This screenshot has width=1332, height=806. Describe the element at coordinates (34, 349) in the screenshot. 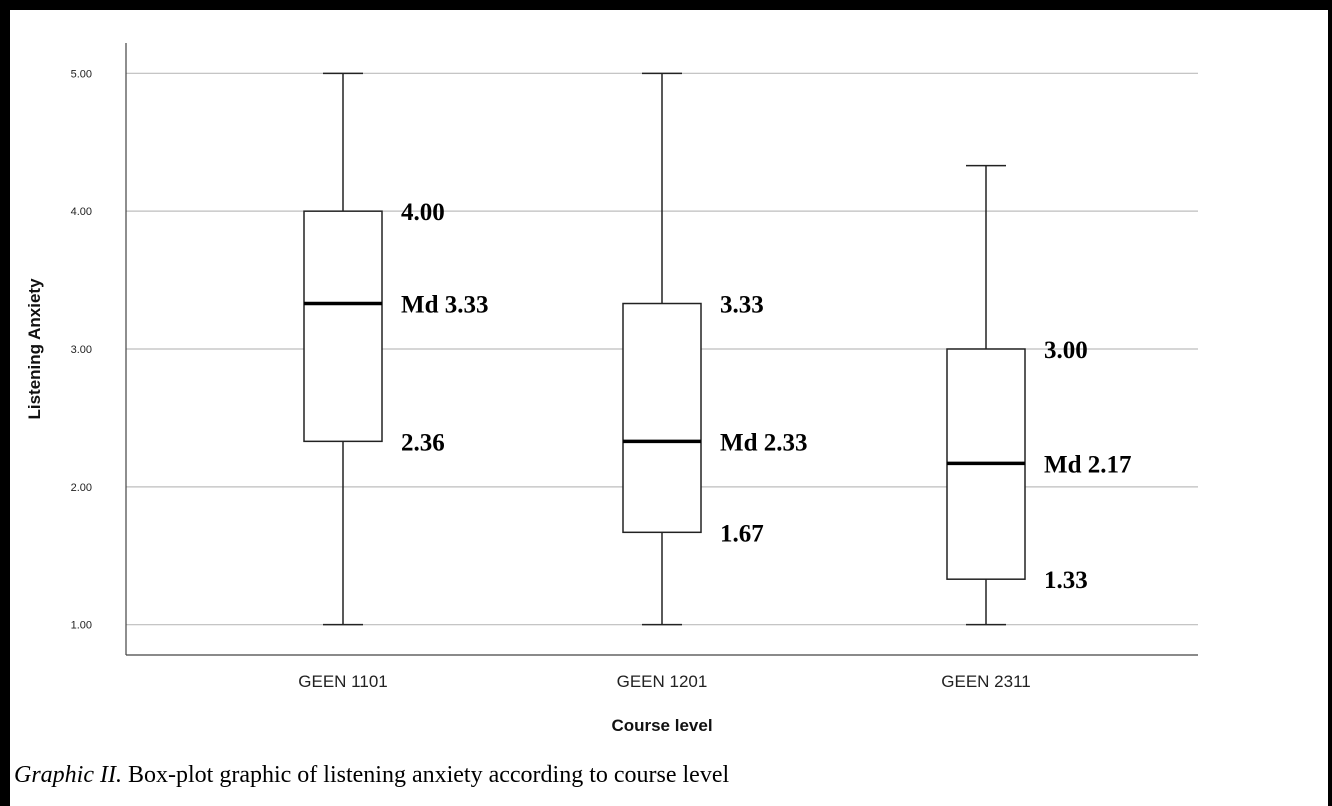

I see `y-axis-title: Listening Anxiety` at that location.